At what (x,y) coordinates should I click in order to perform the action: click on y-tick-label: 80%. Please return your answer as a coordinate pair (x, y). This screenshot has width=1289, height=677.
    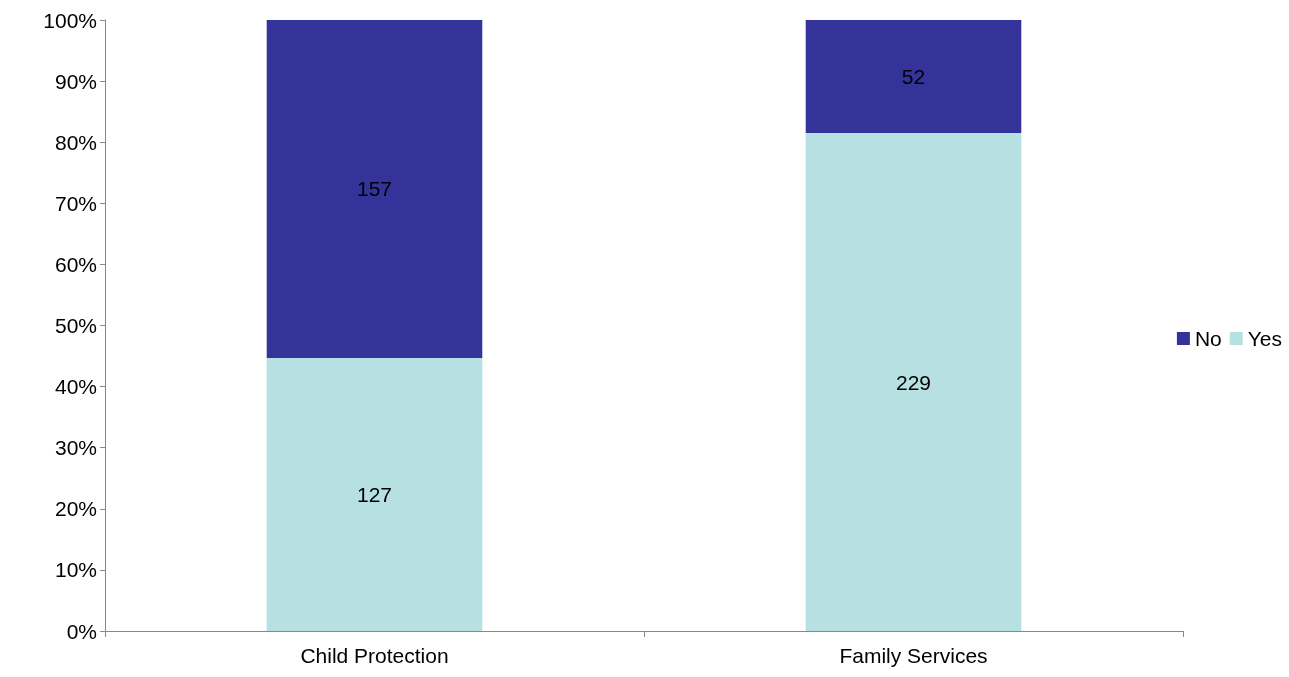
    Looking at the image, I should click on (75, 142).